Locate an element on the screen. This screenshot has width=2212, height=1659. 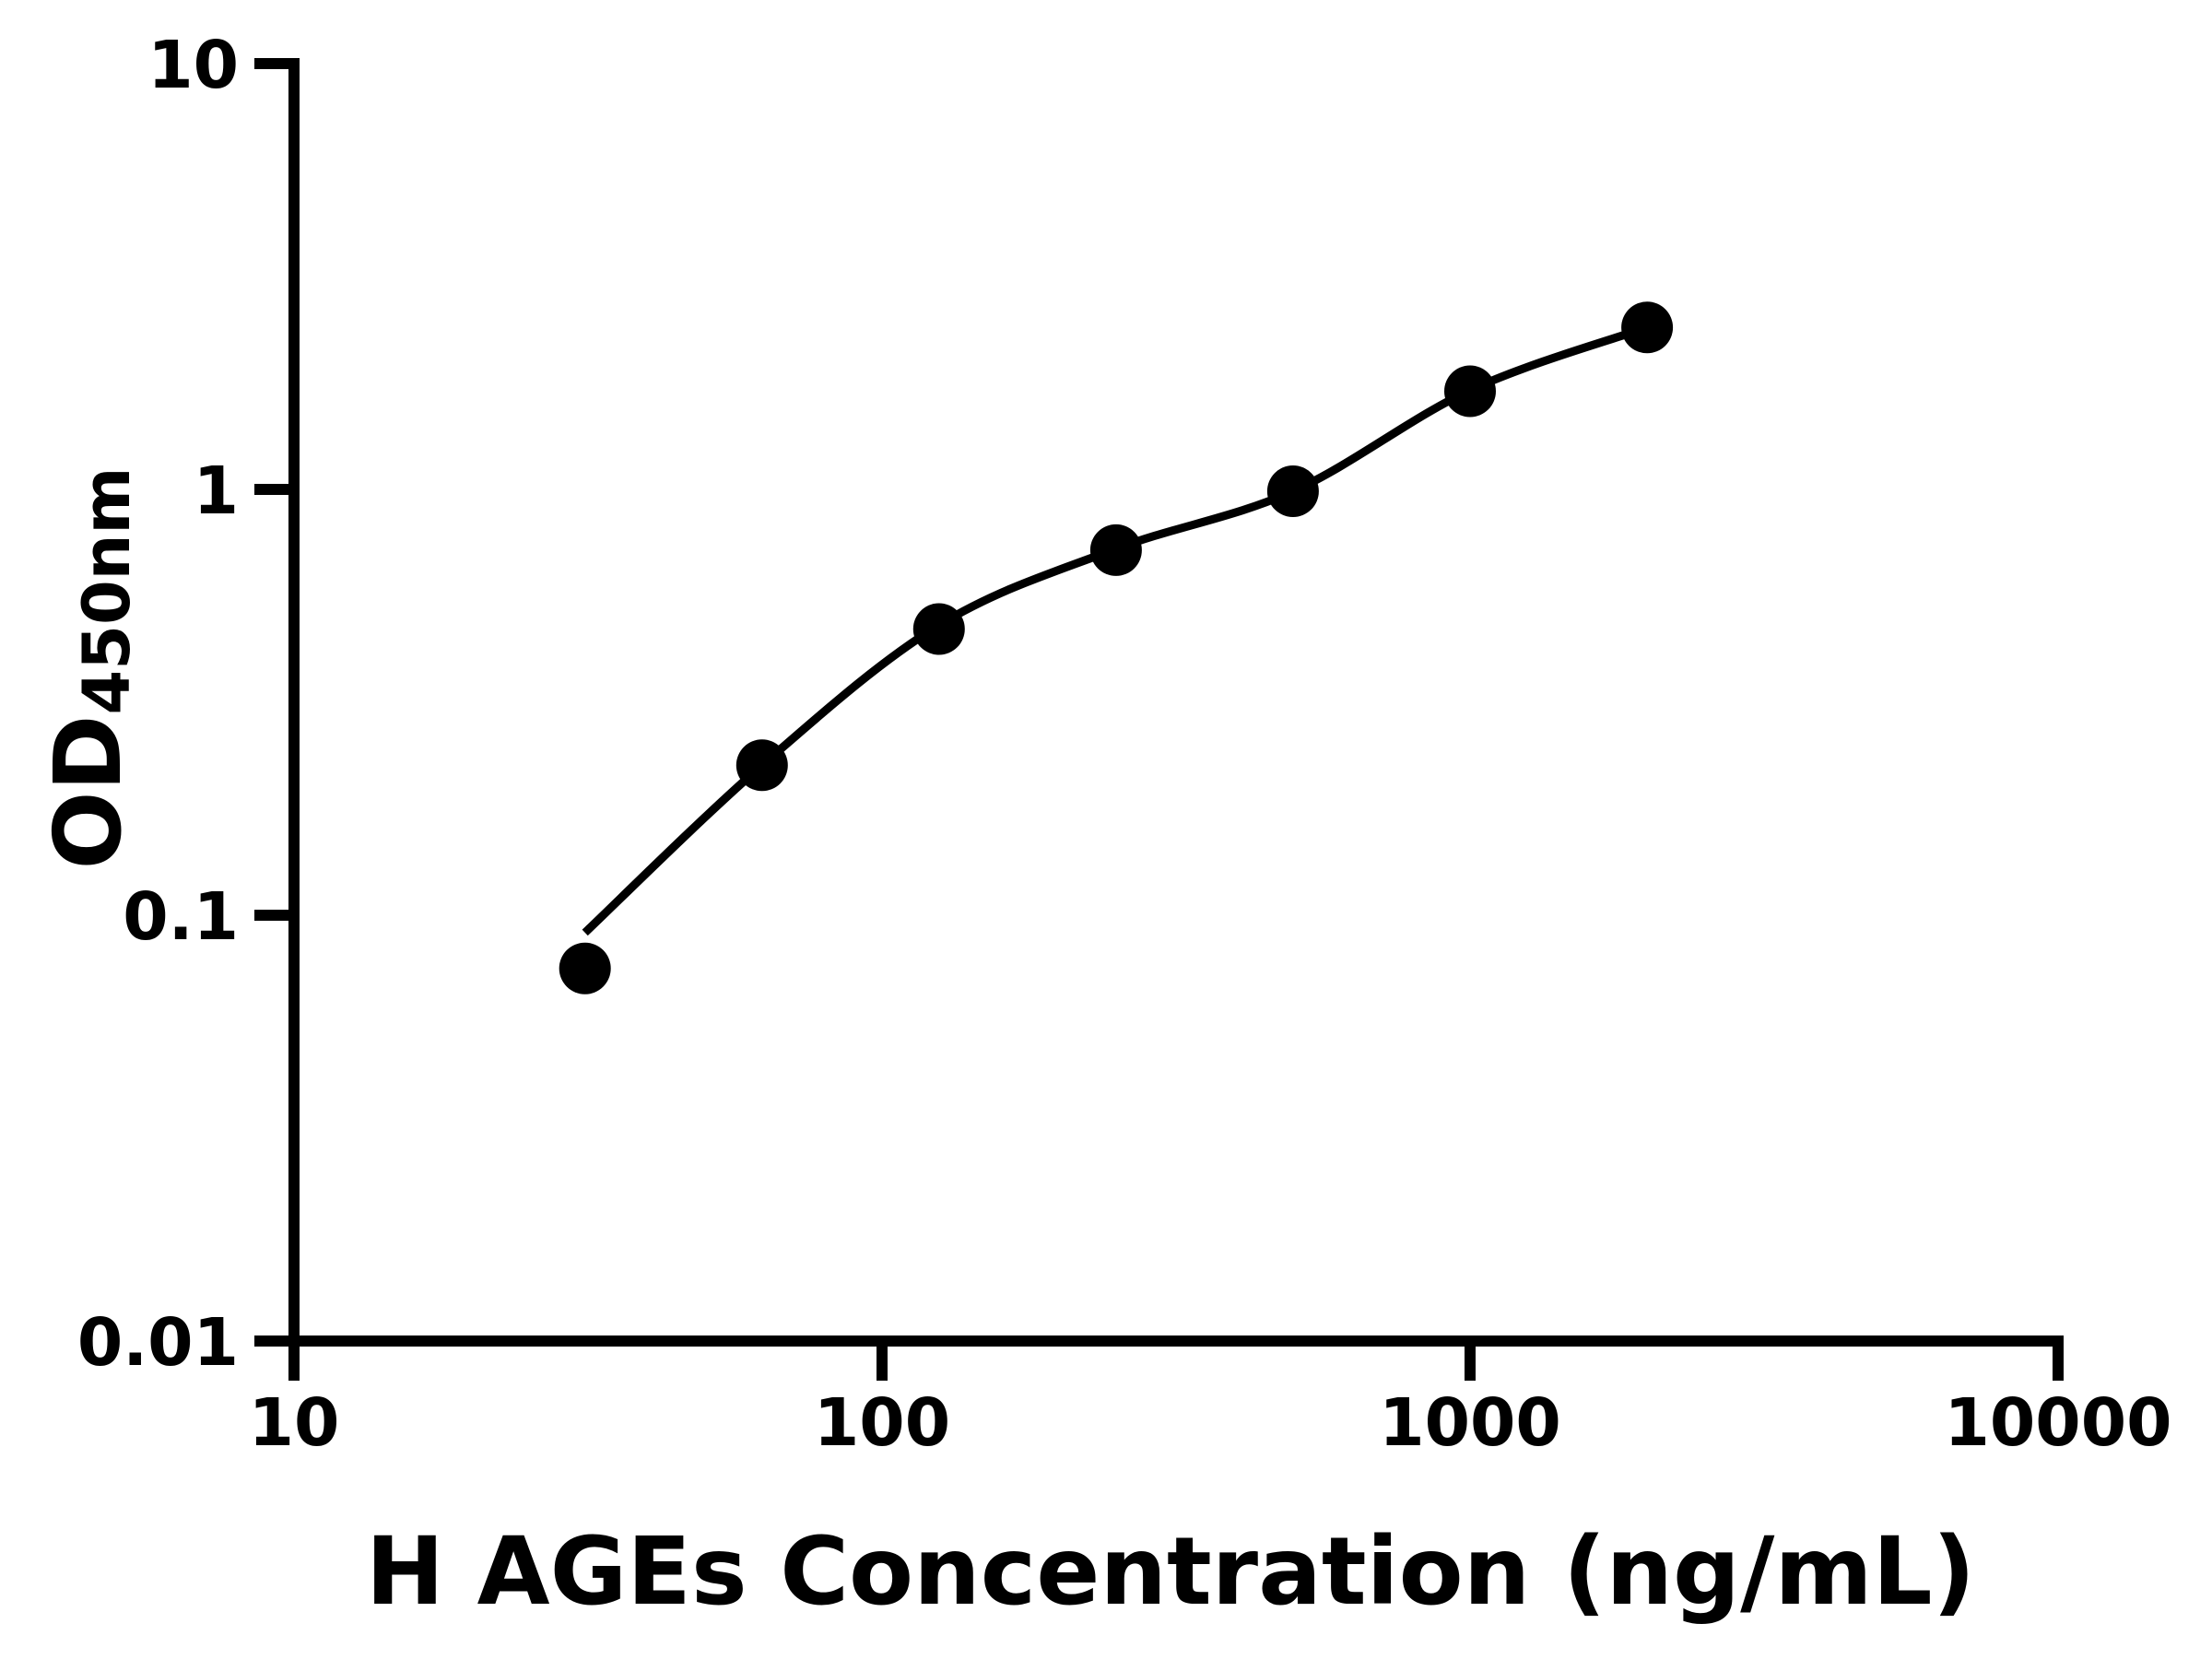
y-axis-title: OD450nm is located at coordinates (89, 668).